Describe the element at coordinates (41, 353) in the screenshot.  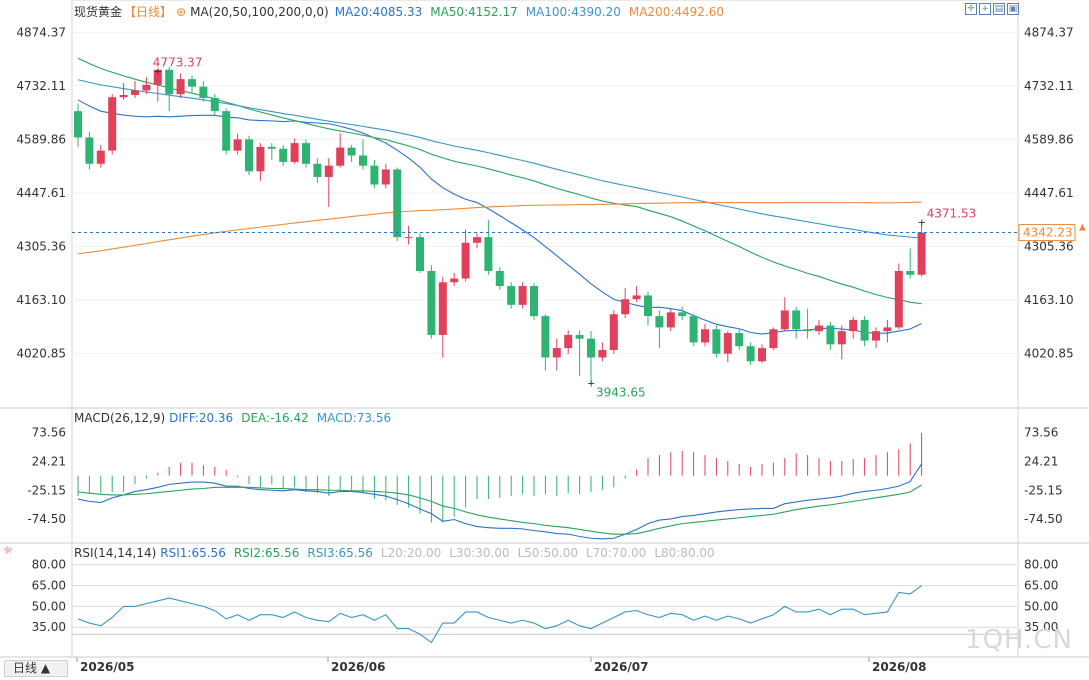
I see `y-tick-label-left: 4020.85` at that location.